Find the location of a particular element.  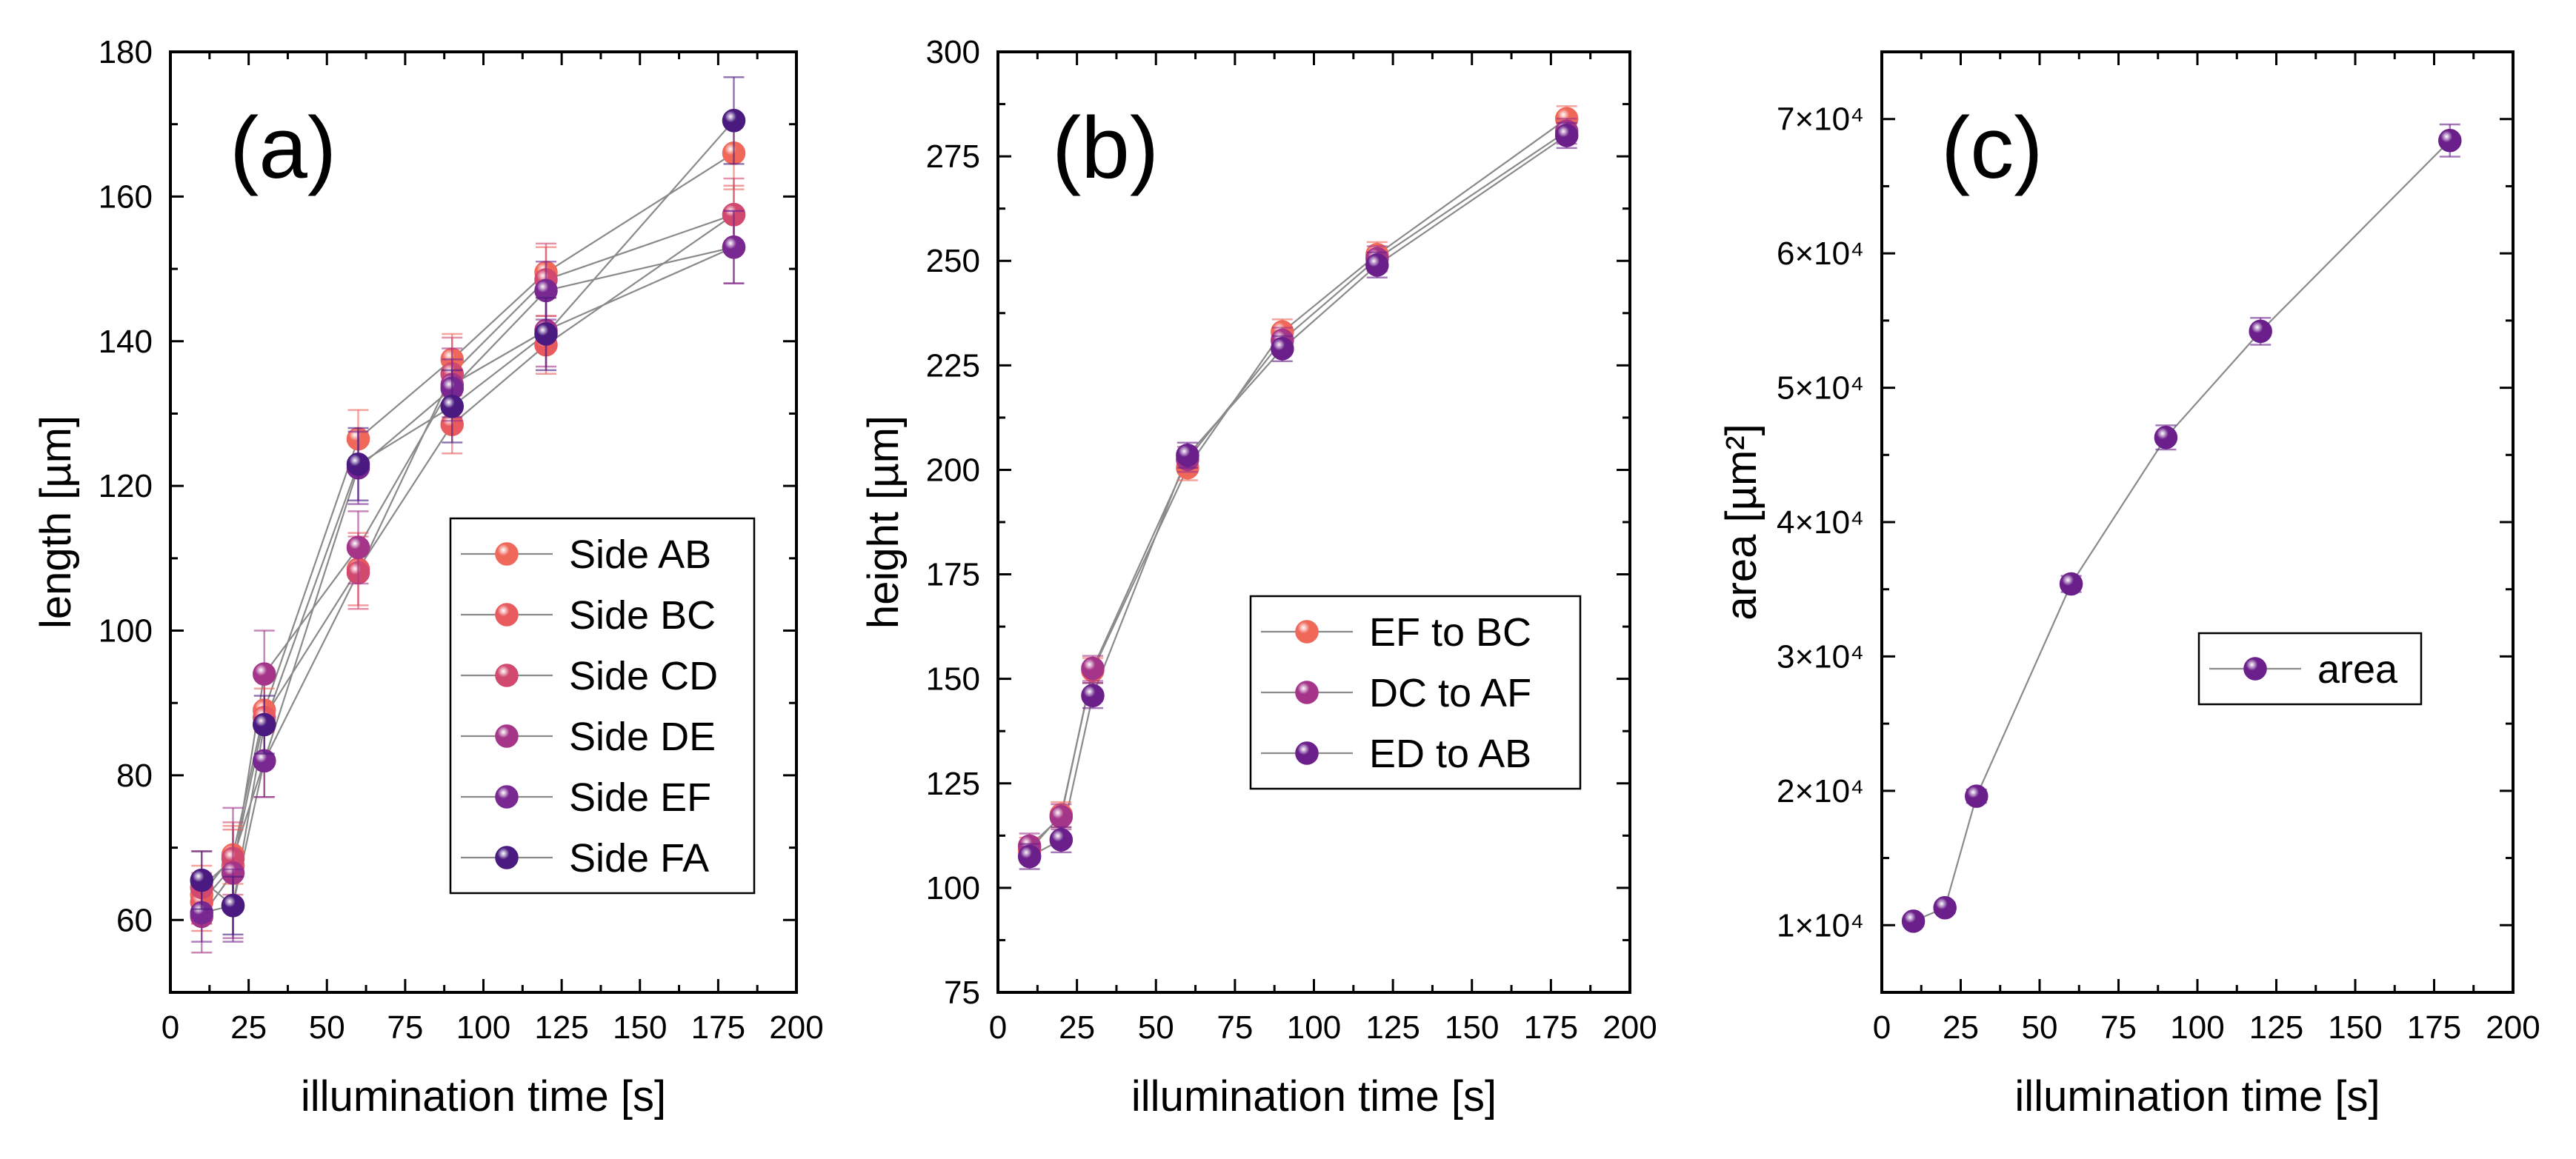

y-tick-label: 175 is located at coordinates (953, 575).